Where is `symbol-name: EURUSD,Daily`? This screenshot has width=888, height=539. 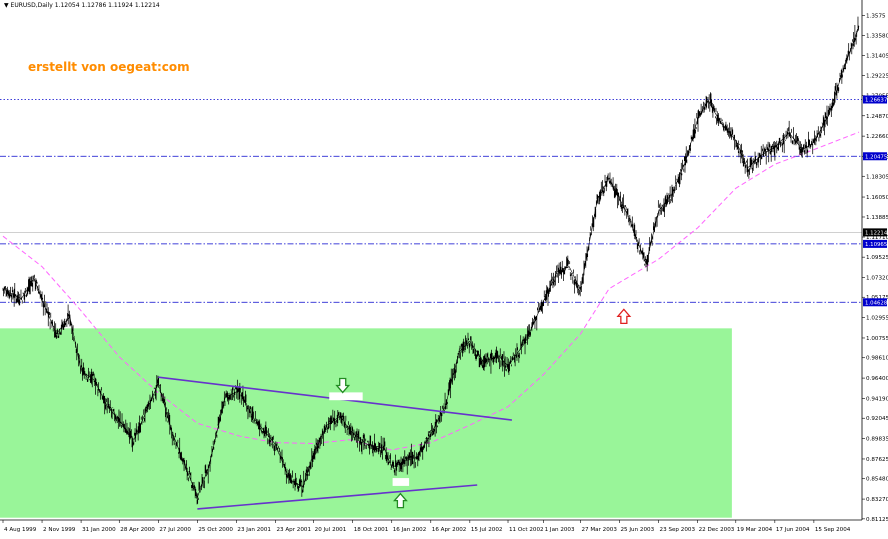 symbol-name: EURUSD,Daily is located at coordinates (31, 5).